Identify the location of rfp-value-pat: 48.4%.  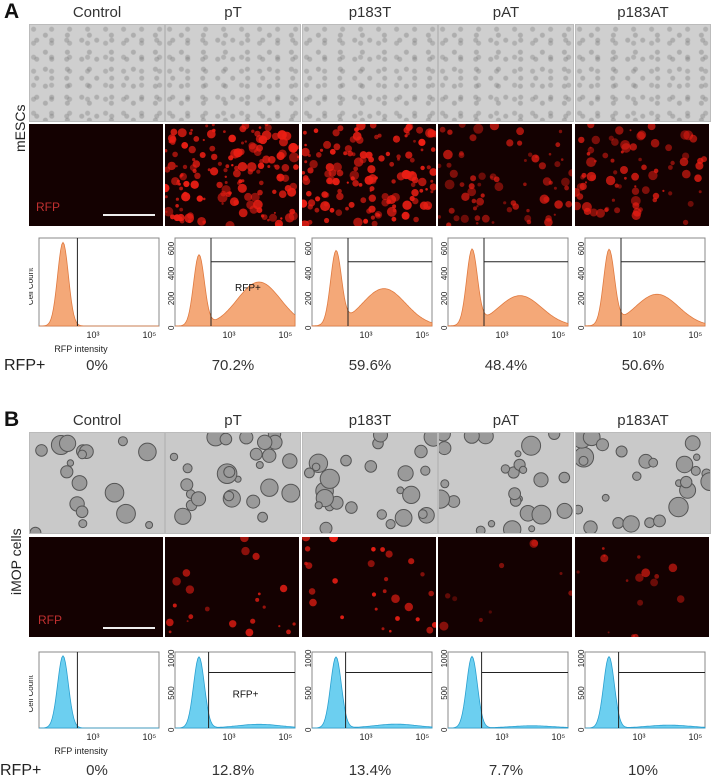
(506, 365).